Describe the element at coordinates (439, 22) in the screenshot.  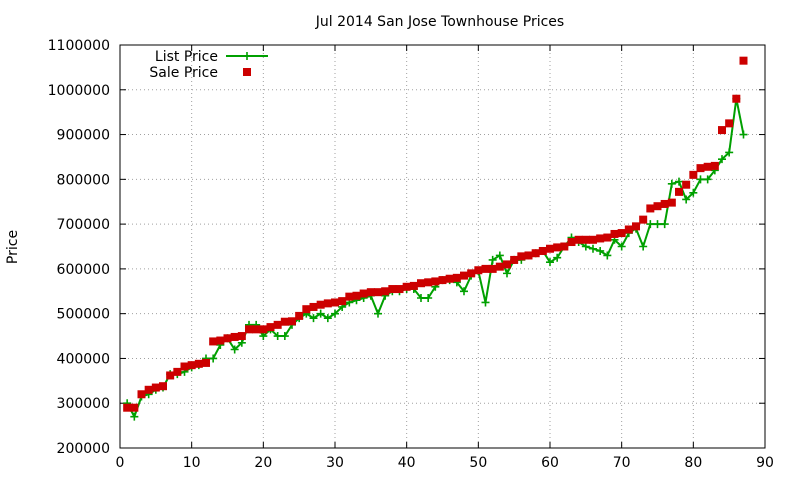
I see `chart-title: Jul 2014 San Jose Townhouse Prices` at that location.